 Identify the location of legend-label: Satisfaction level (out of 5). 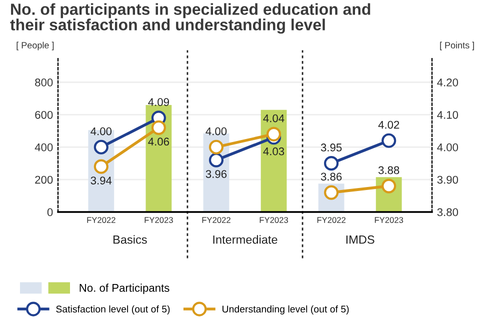
(113, 309).